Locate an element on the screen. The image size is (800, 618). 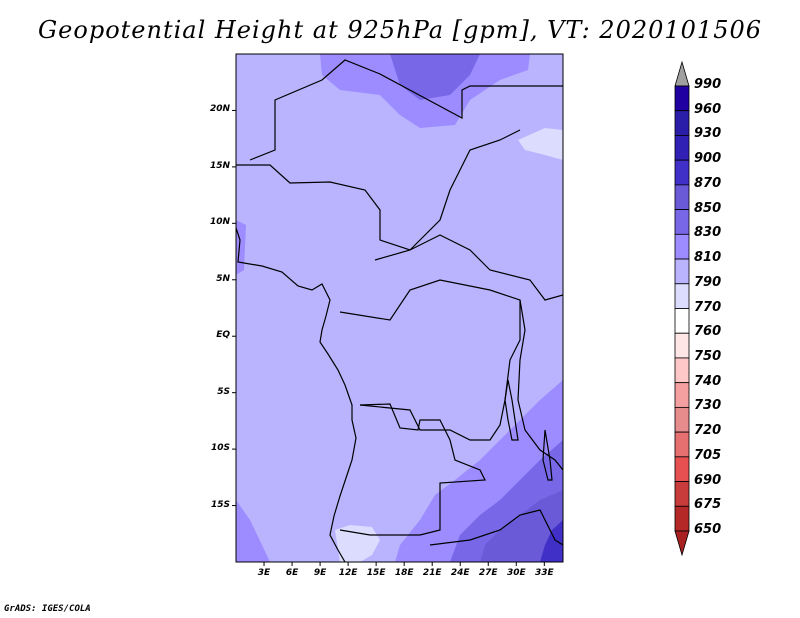
colorbar-label: 705 is located at coordinates (708, 455).